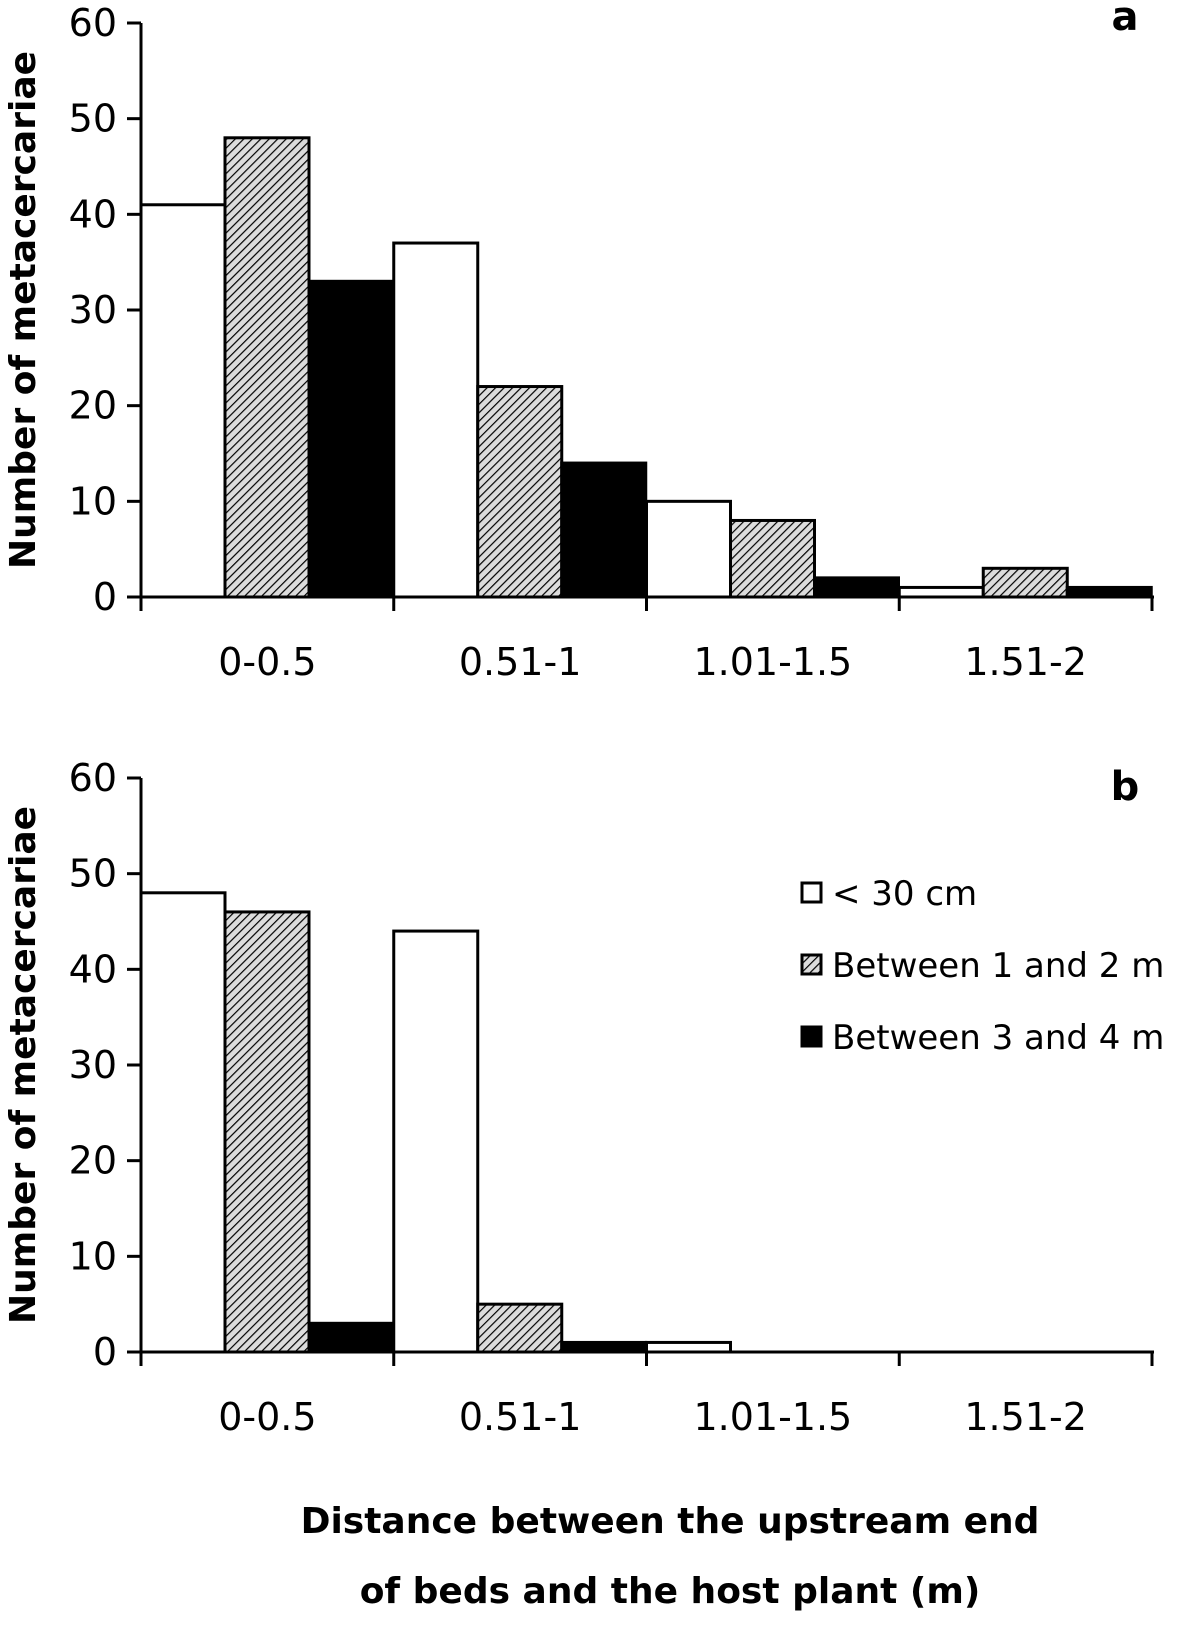  Describe the element at coordinates (904, 894) in the screenshot. I see `legend-label-lt30: < 30 cm` at that location.